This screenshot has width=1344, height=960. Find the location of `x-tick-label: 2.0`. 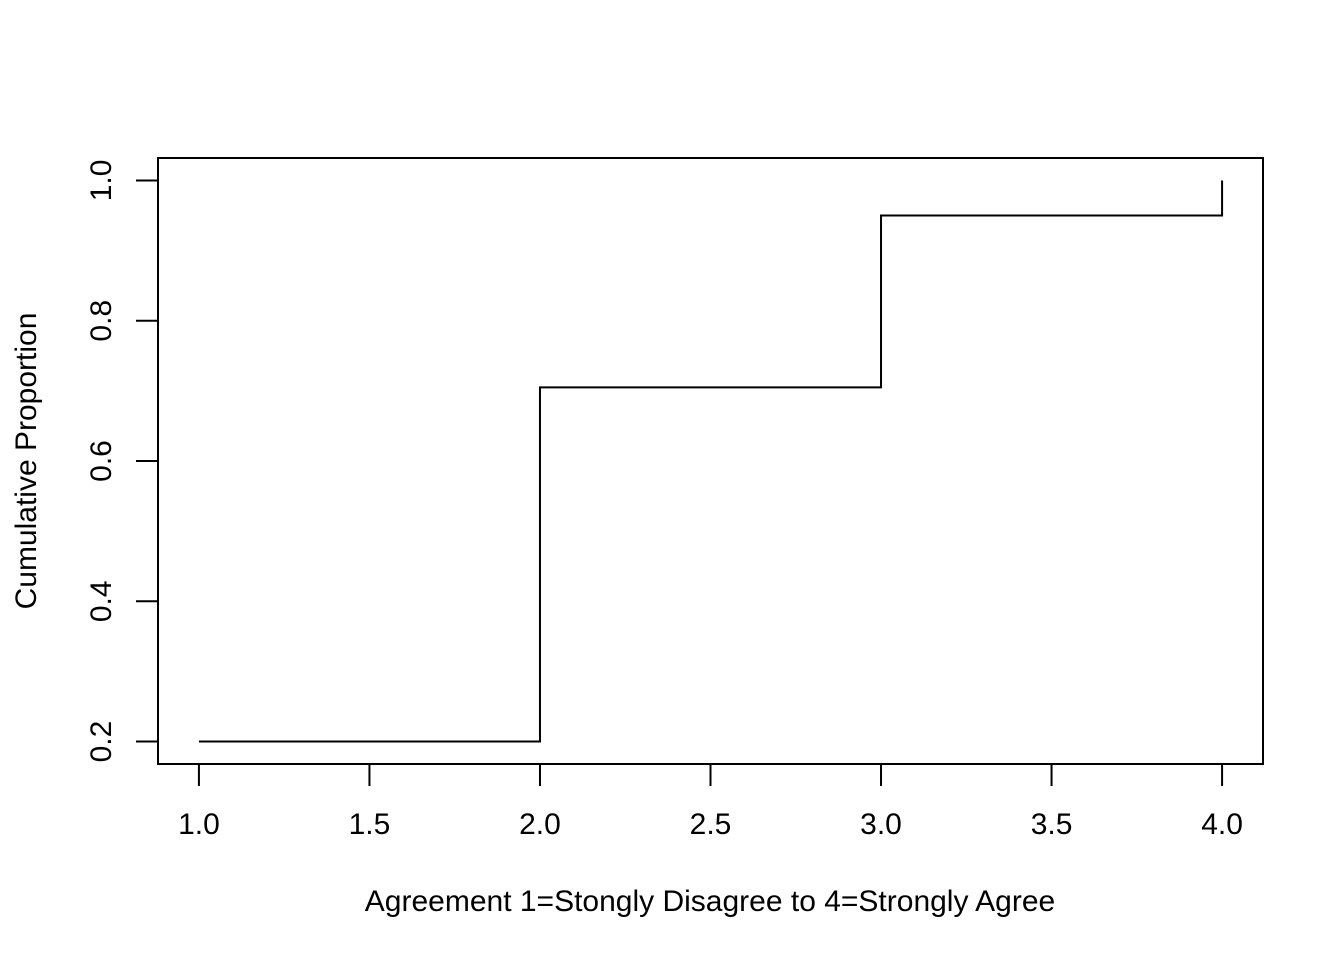

x-tick-label: 2.0 is located at coordinates (540, 824).